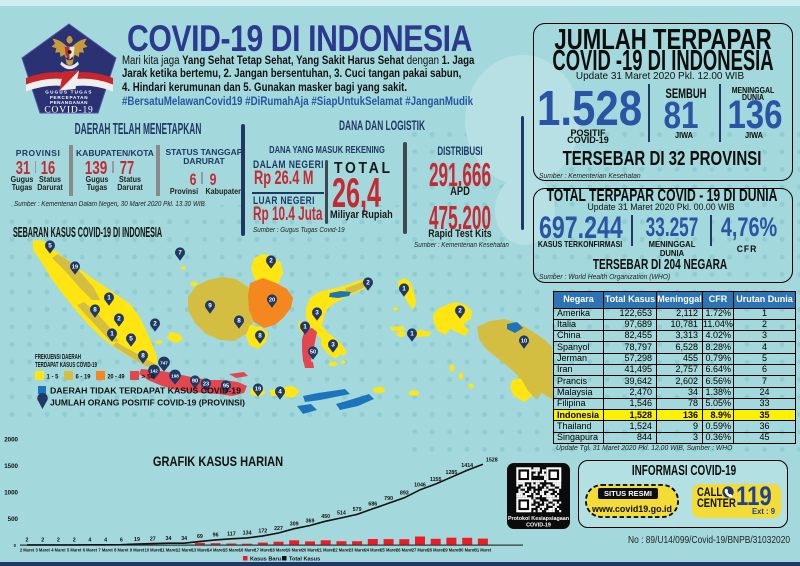  Describe the element at coordinates (278, 550) in the screenshot. I see `svg-text: 18 Maret` at that location.